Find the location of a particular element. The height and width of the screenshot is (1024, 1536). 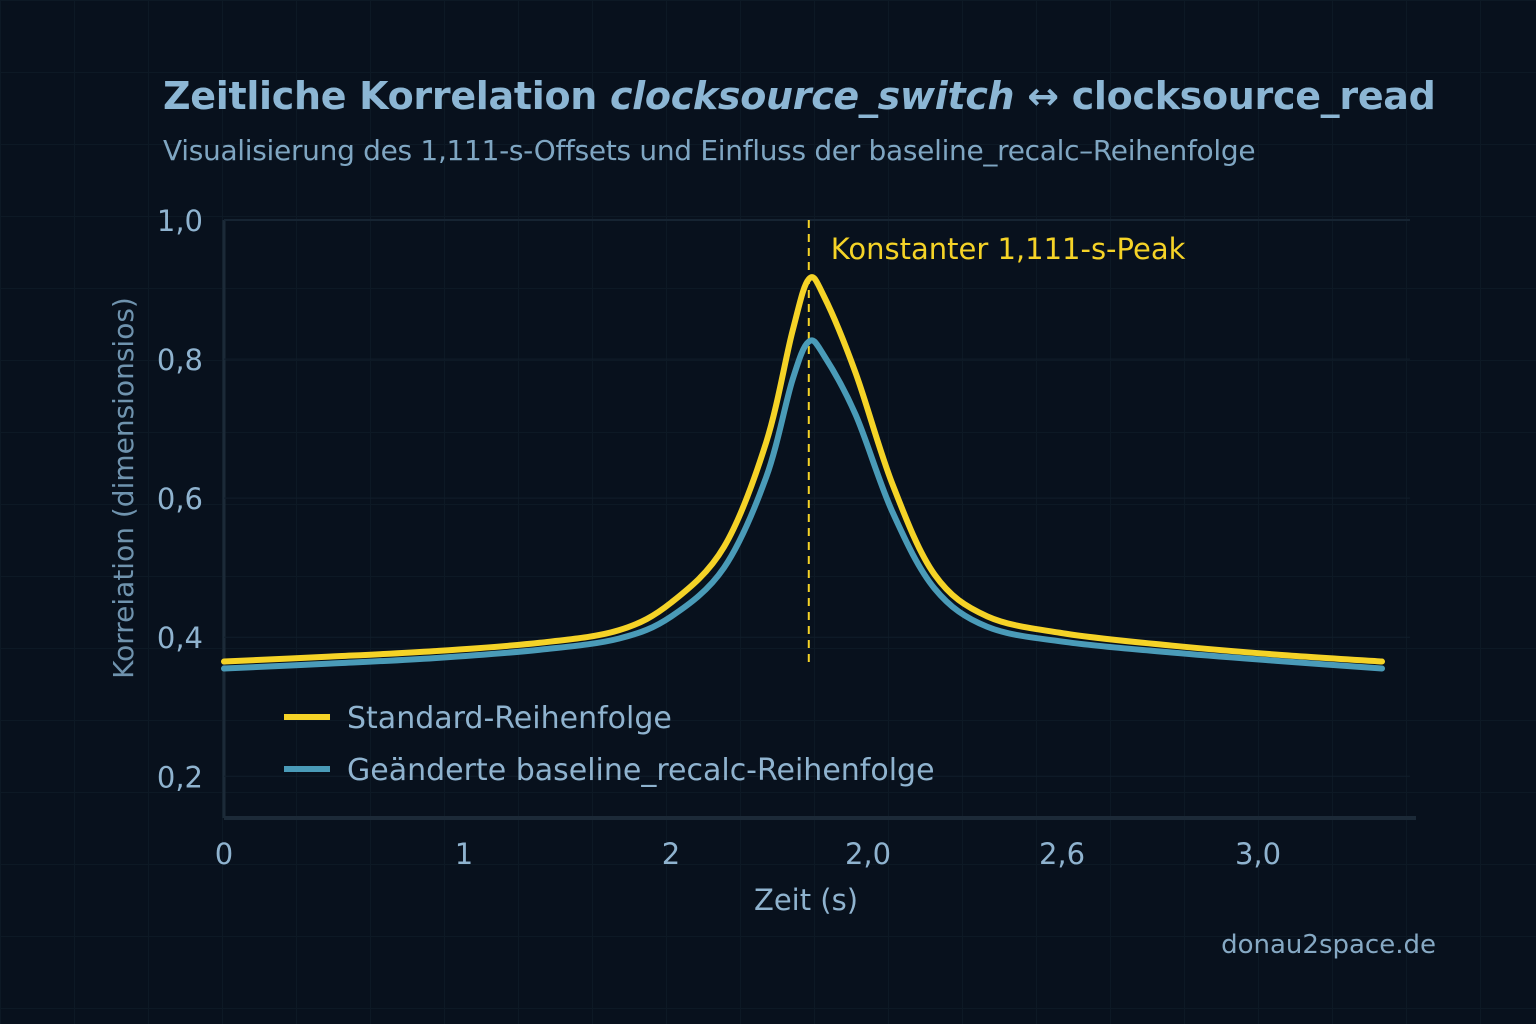

x-tick-label: 1 is located at coordinates (464, 854).